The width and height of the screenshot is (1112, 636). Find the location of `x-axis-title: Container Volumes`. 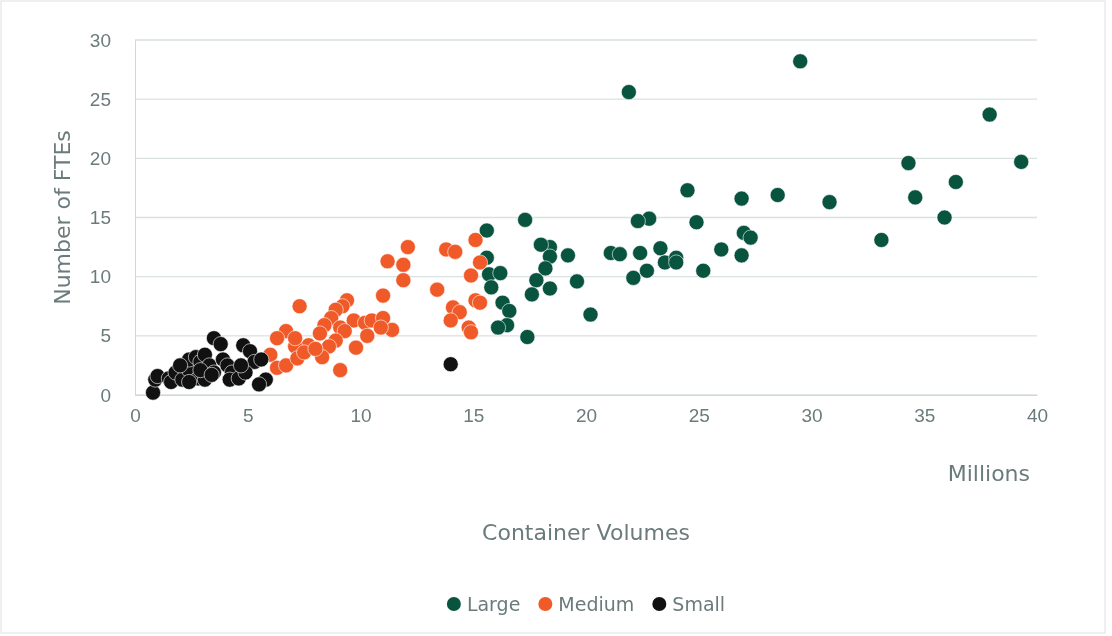

x-axis-title: Container Volumes is located at coordinates (586, 532).